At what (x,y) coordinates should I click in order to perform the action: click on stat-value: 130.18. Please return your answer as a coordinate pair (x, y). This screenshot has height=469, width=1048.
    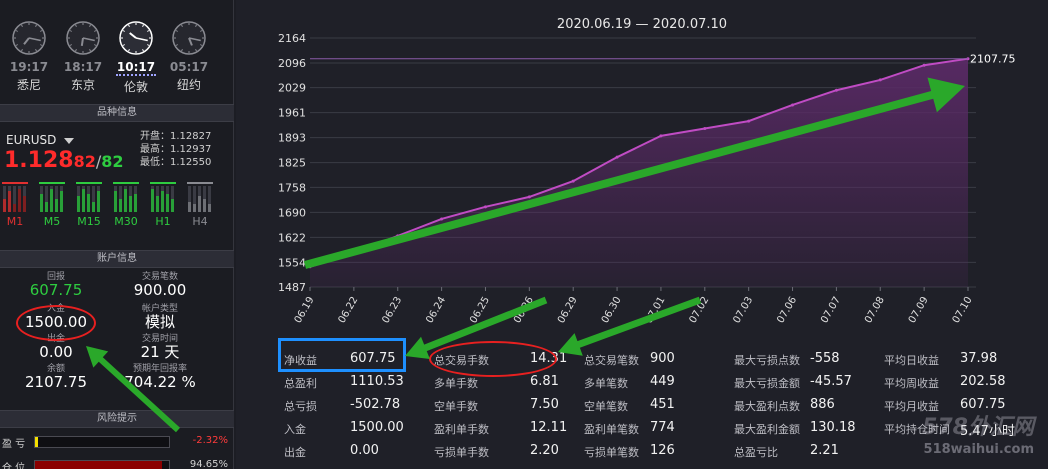
    Looking at the image, I should click on (833, 427).